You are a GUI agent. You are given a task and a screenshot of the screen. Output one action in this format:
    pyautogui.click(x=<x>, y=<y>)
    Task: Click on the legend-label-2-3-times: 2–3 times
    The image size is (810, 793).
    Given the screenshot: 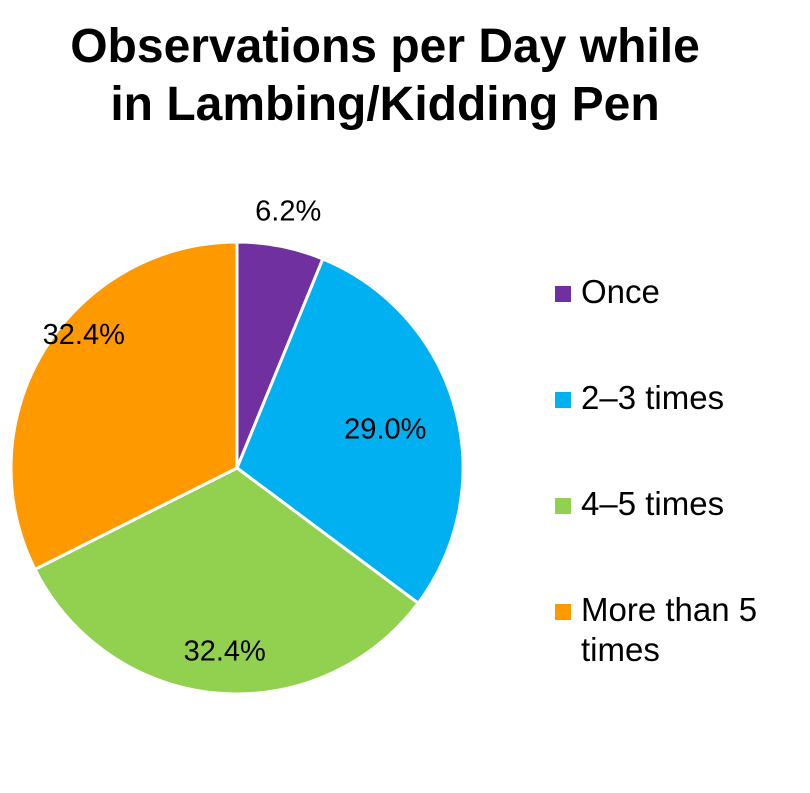 What is the action you would take?
    pyautogui.click(x=653, y=397)
    